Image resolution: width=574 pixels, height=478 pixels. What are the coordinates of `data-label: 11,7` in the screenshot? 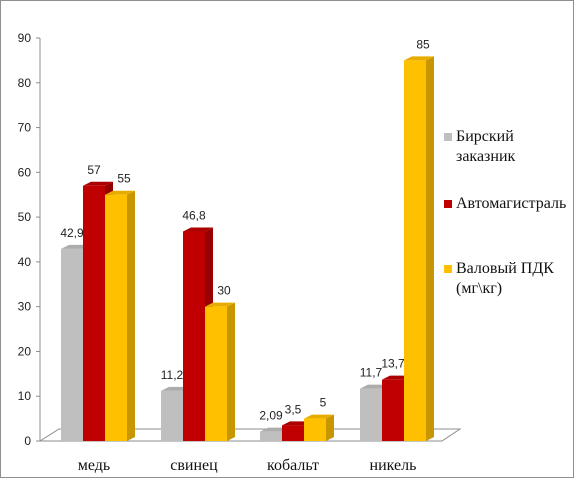 It's located at (371, 373).